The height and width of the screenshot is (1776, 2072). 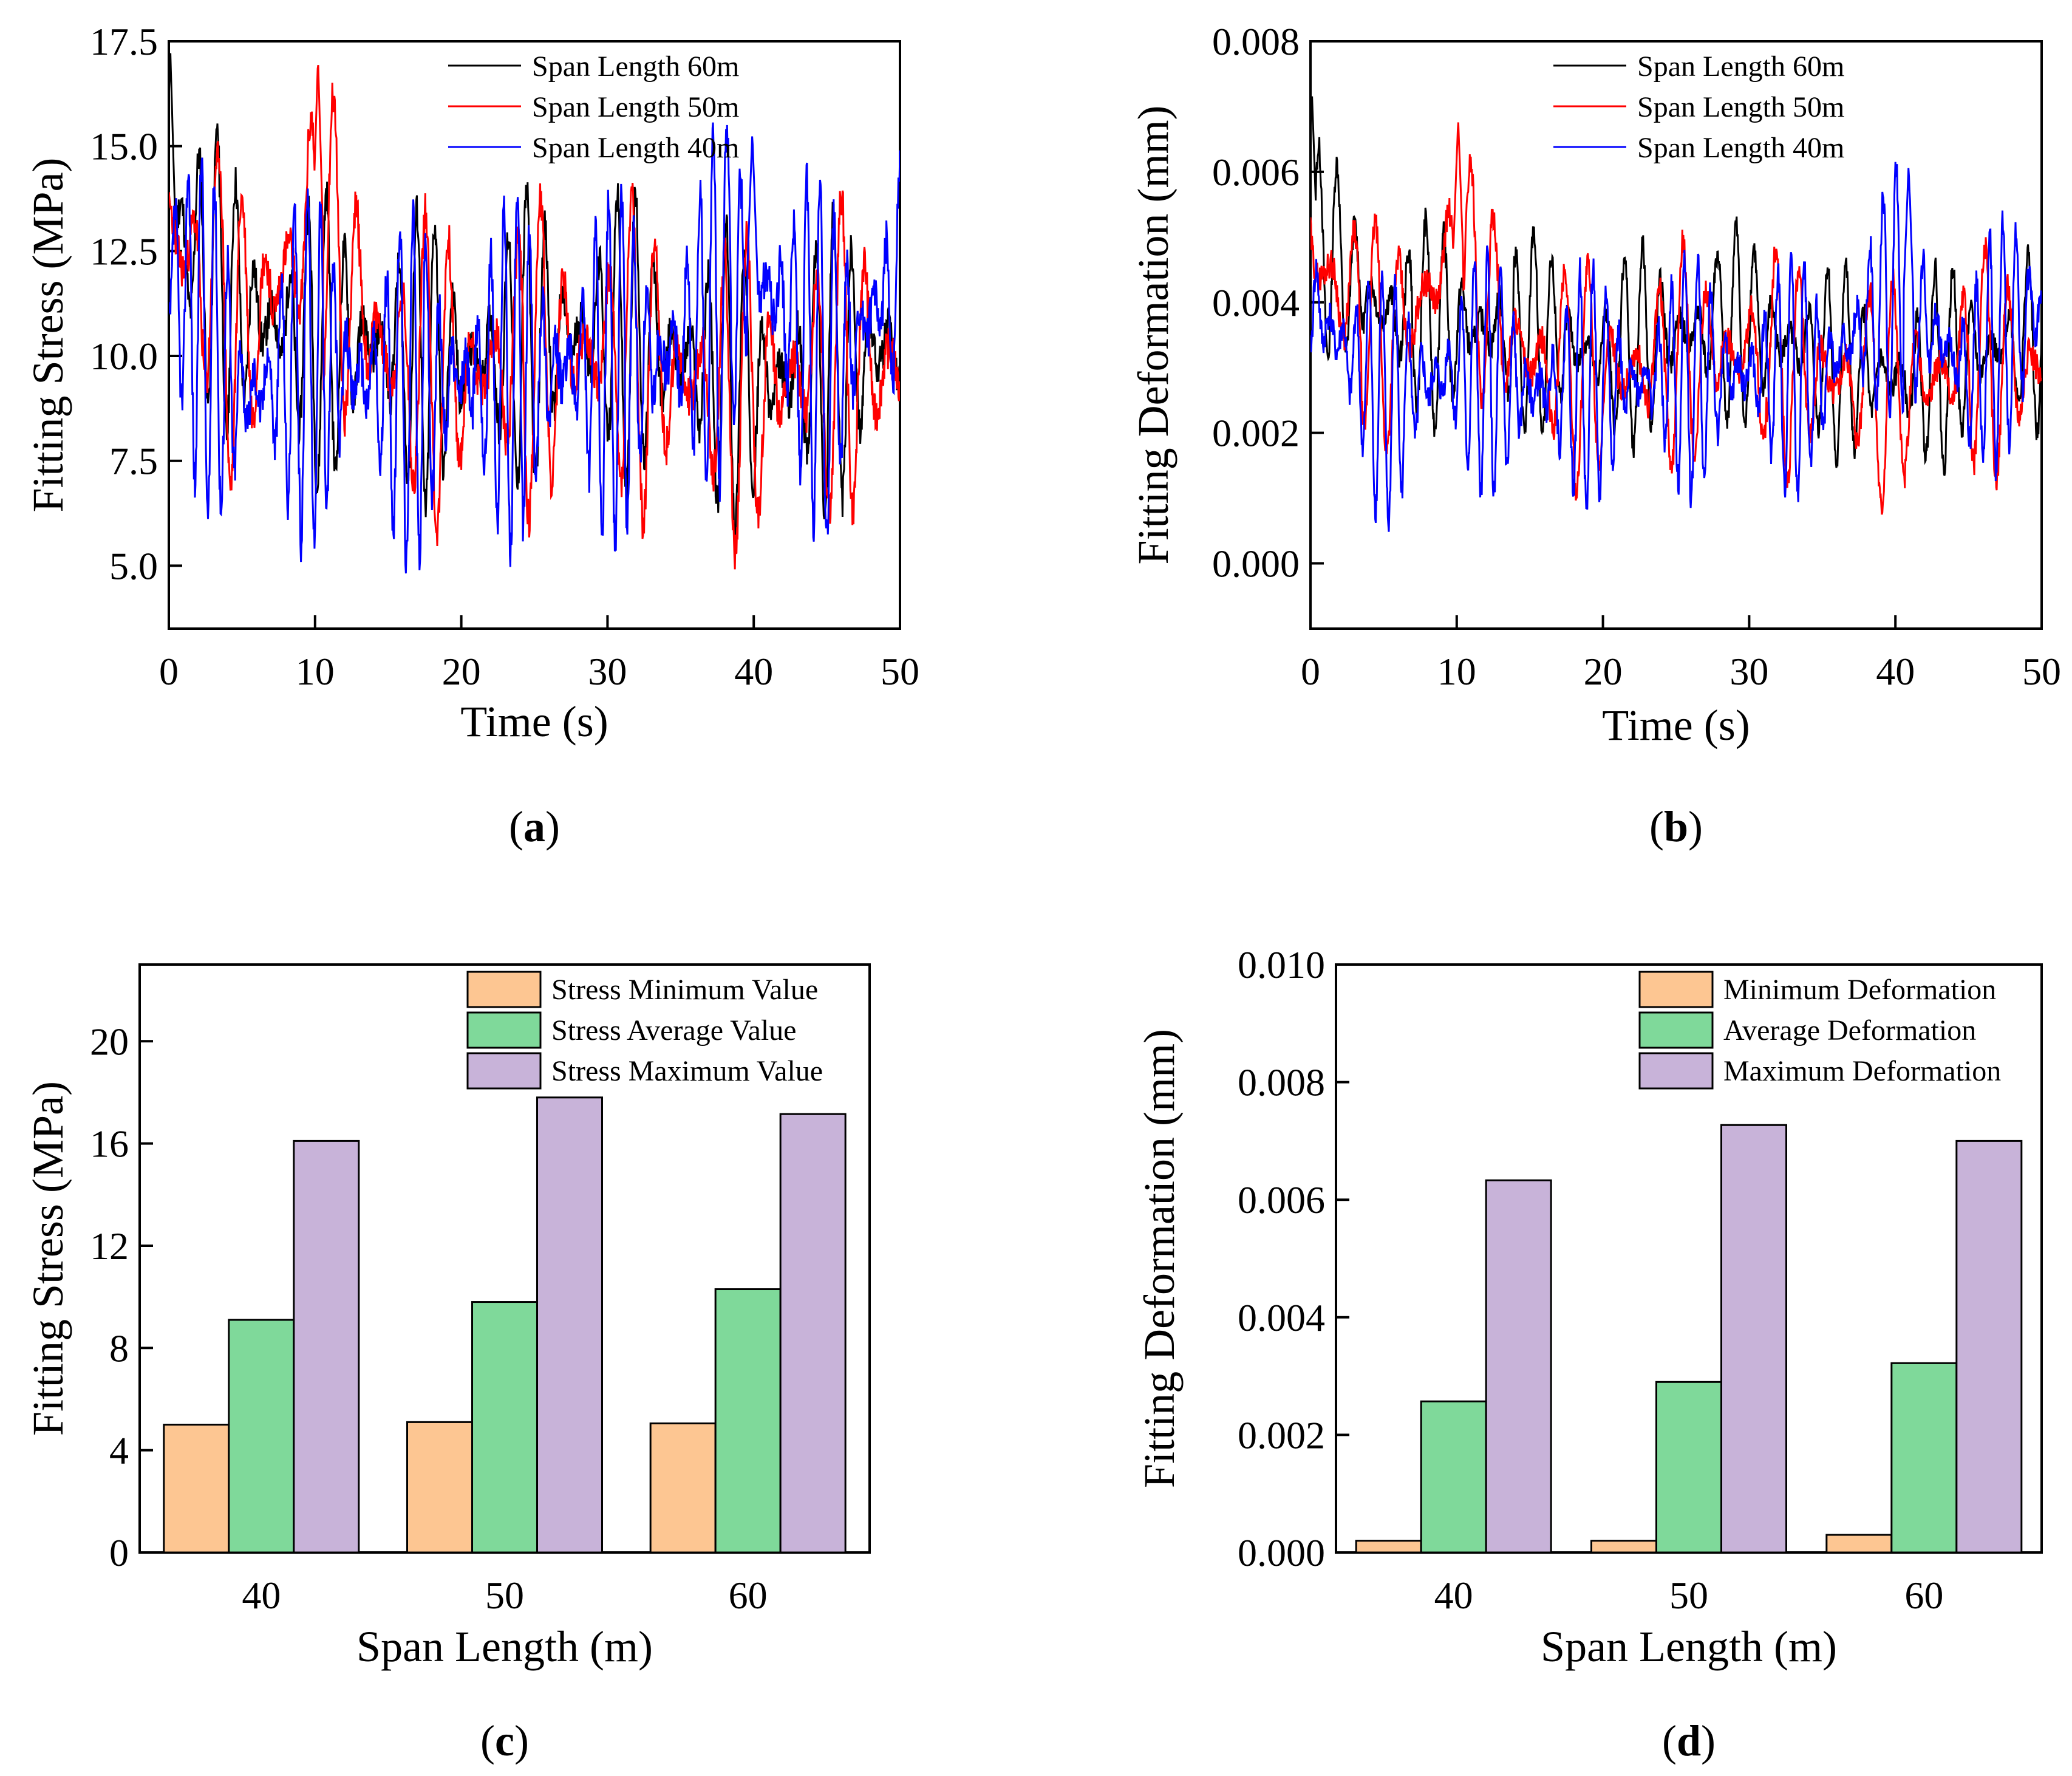 What do you see at coordinates (109, 1144) in the screenshot?
I see `y-tick-label: 16` at bounding box center [109, 1144].